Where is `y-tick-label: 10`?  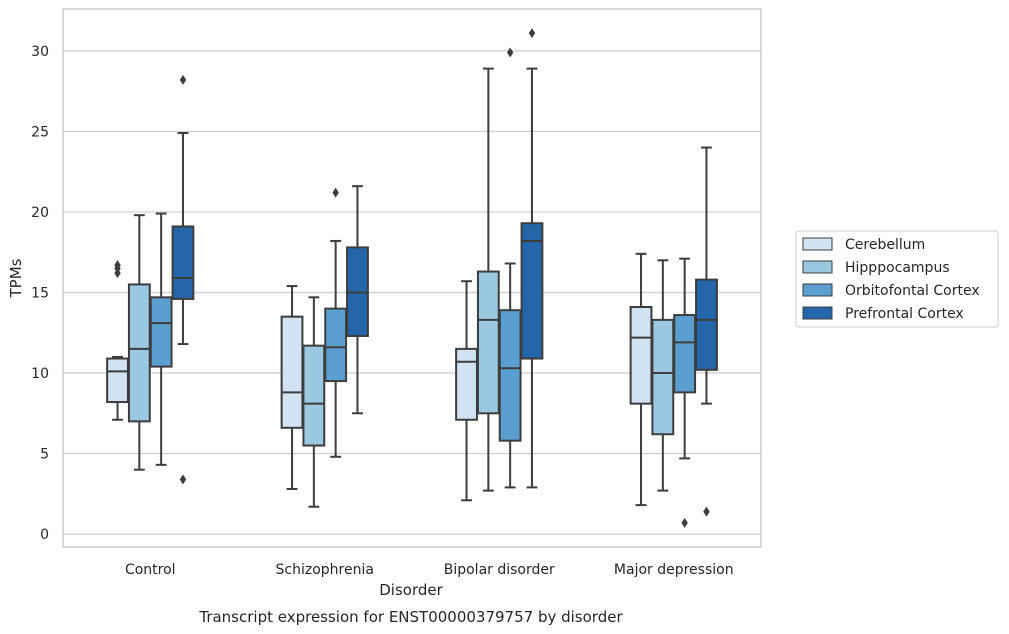
y-tick-label: 10 is located at coordinates (40, 374).